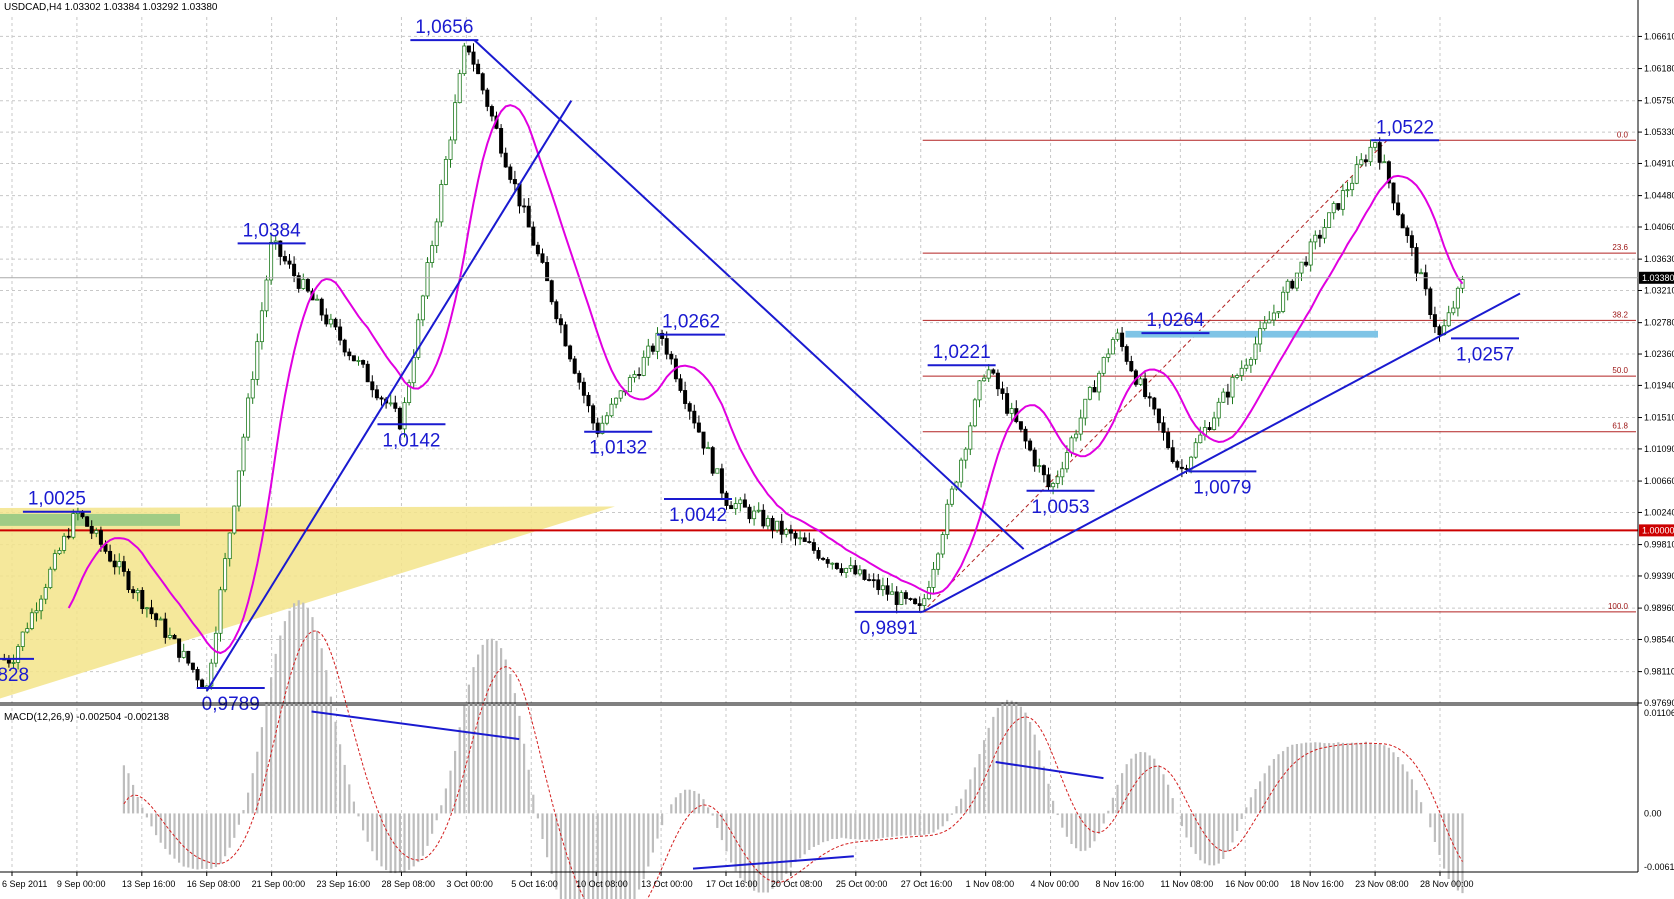 Image resolution: width=1674 pixels, height=899 pixels. Describe the element at coordinates (1659, 512) in the screenshot. I see `price-tick-label: 1.00240` at that location.